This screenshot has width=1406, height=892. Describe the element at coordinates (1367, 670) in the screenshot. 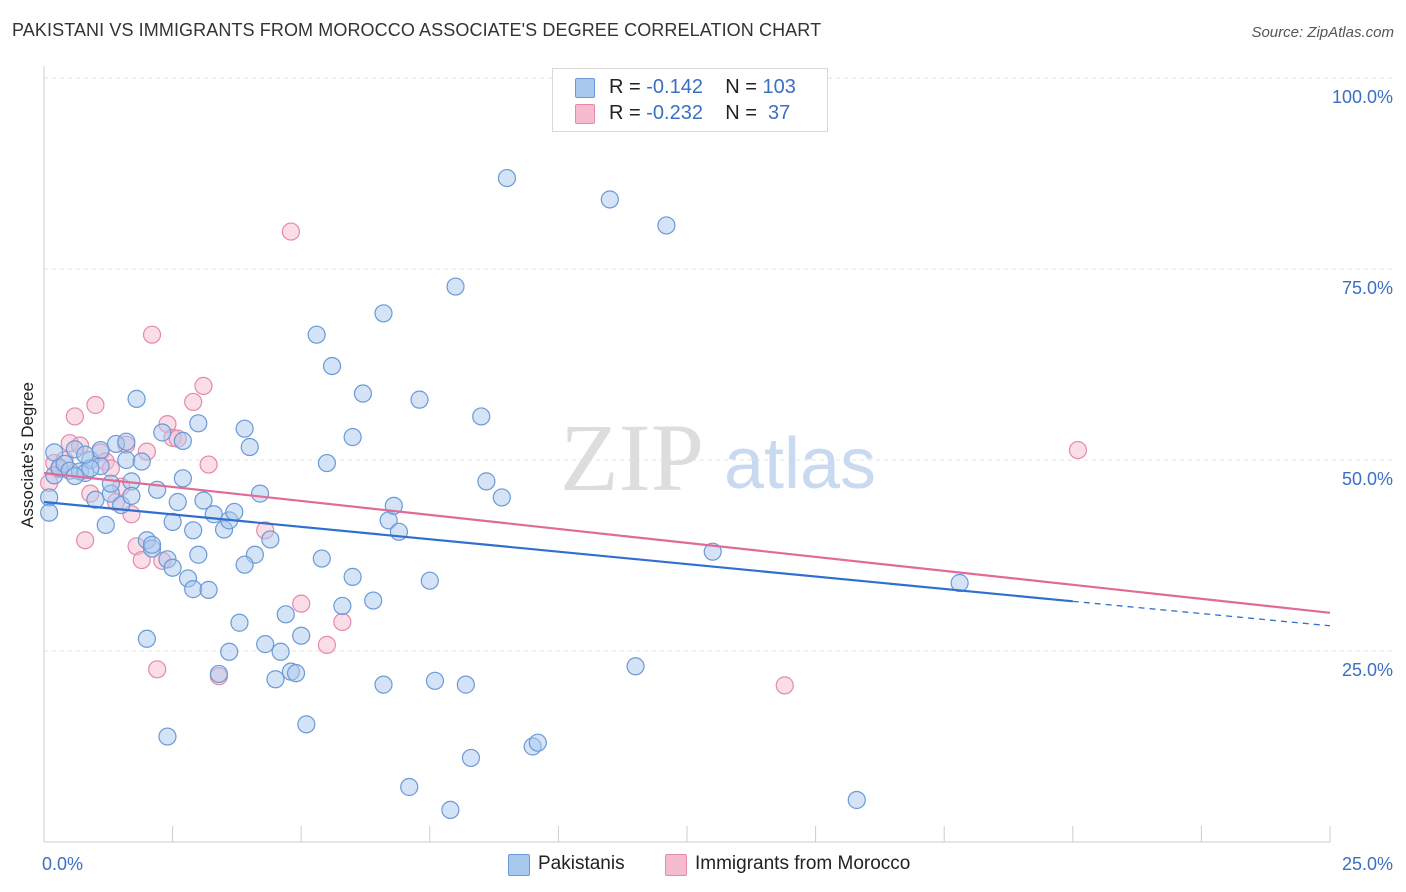

I see `y-tick-label: 25.0%` at that location.